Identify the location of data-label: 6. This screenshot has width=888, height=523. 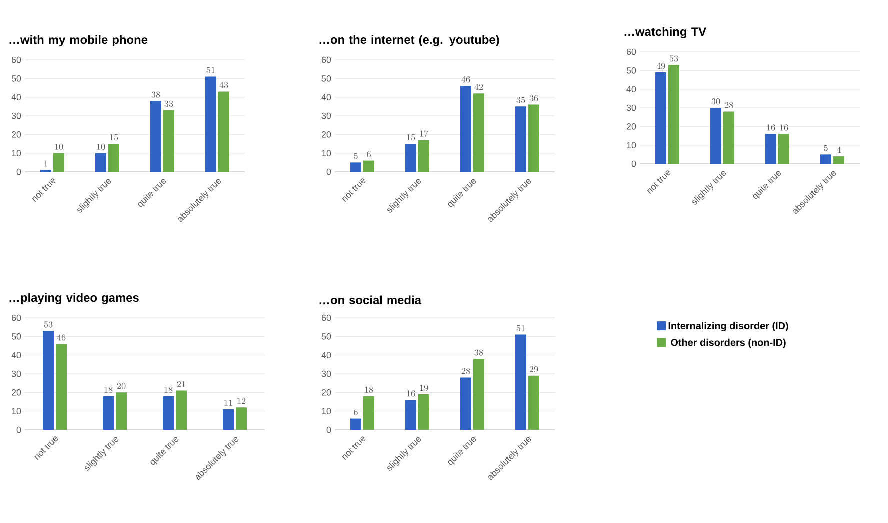
(369, 154).